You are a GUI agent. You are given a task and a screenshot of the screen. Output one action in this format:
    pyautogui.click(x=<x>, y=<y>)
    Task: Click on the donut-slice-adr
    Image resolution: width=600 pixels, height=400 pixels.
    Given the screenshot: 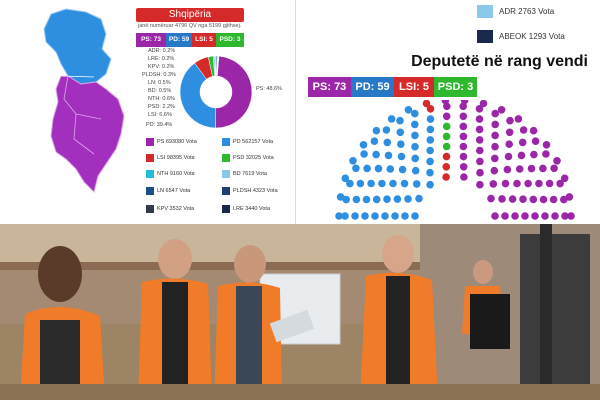 What is the action you would take?
    pyautogui.click(x=218, y=66)
    